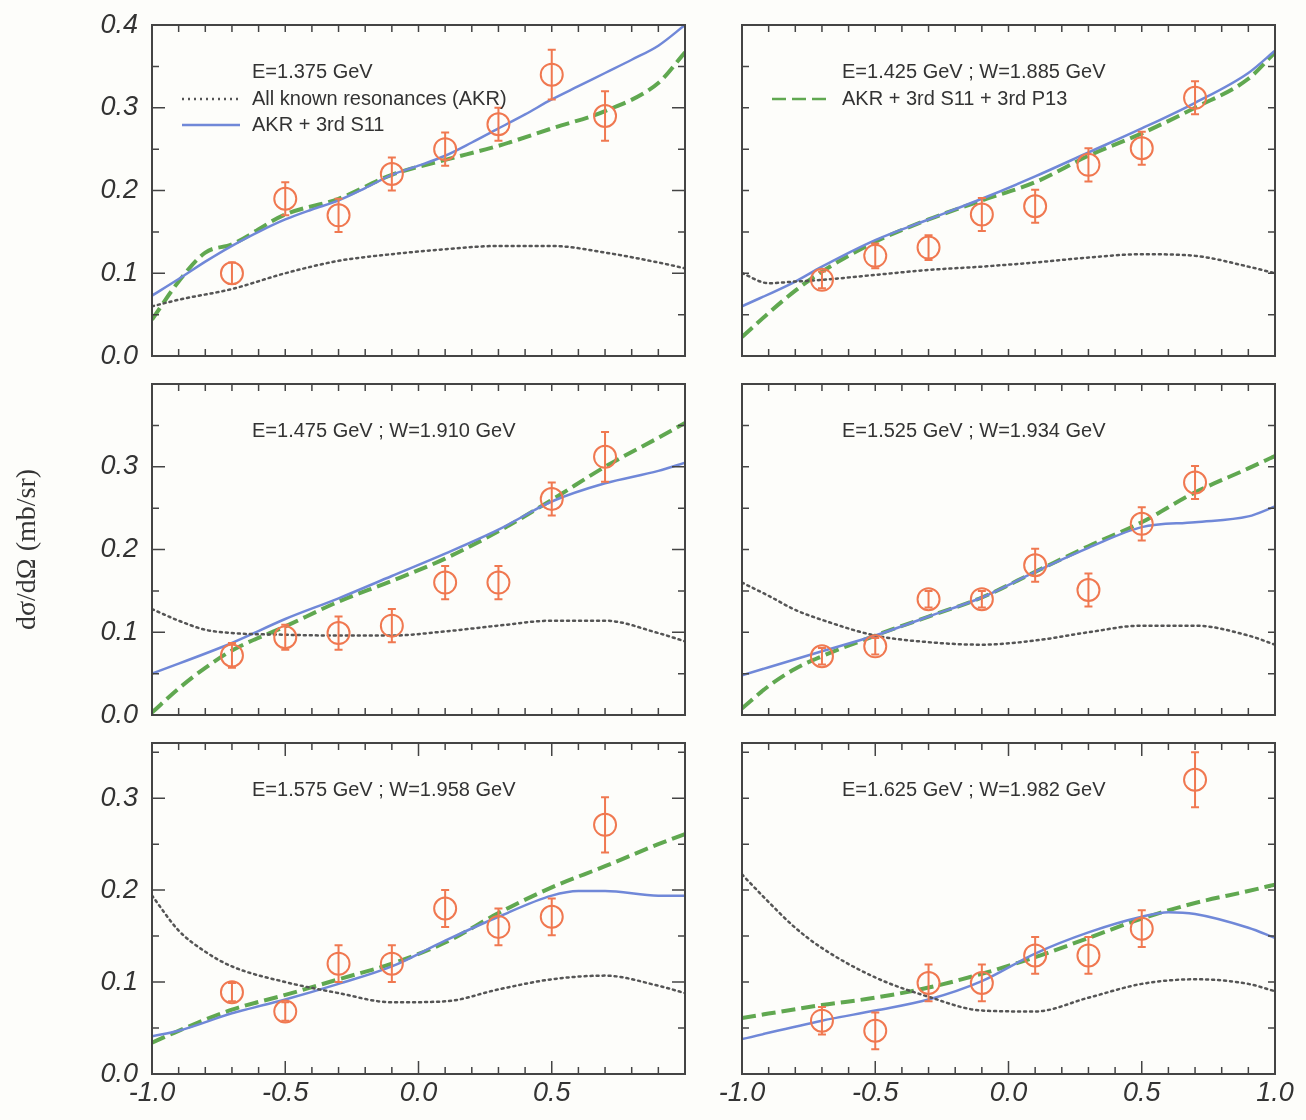  What do you see at coordinates (318, 123) in the screenshot?
I see `legend-label: AKR + 3rd S11` at bounding box center [318, 123].